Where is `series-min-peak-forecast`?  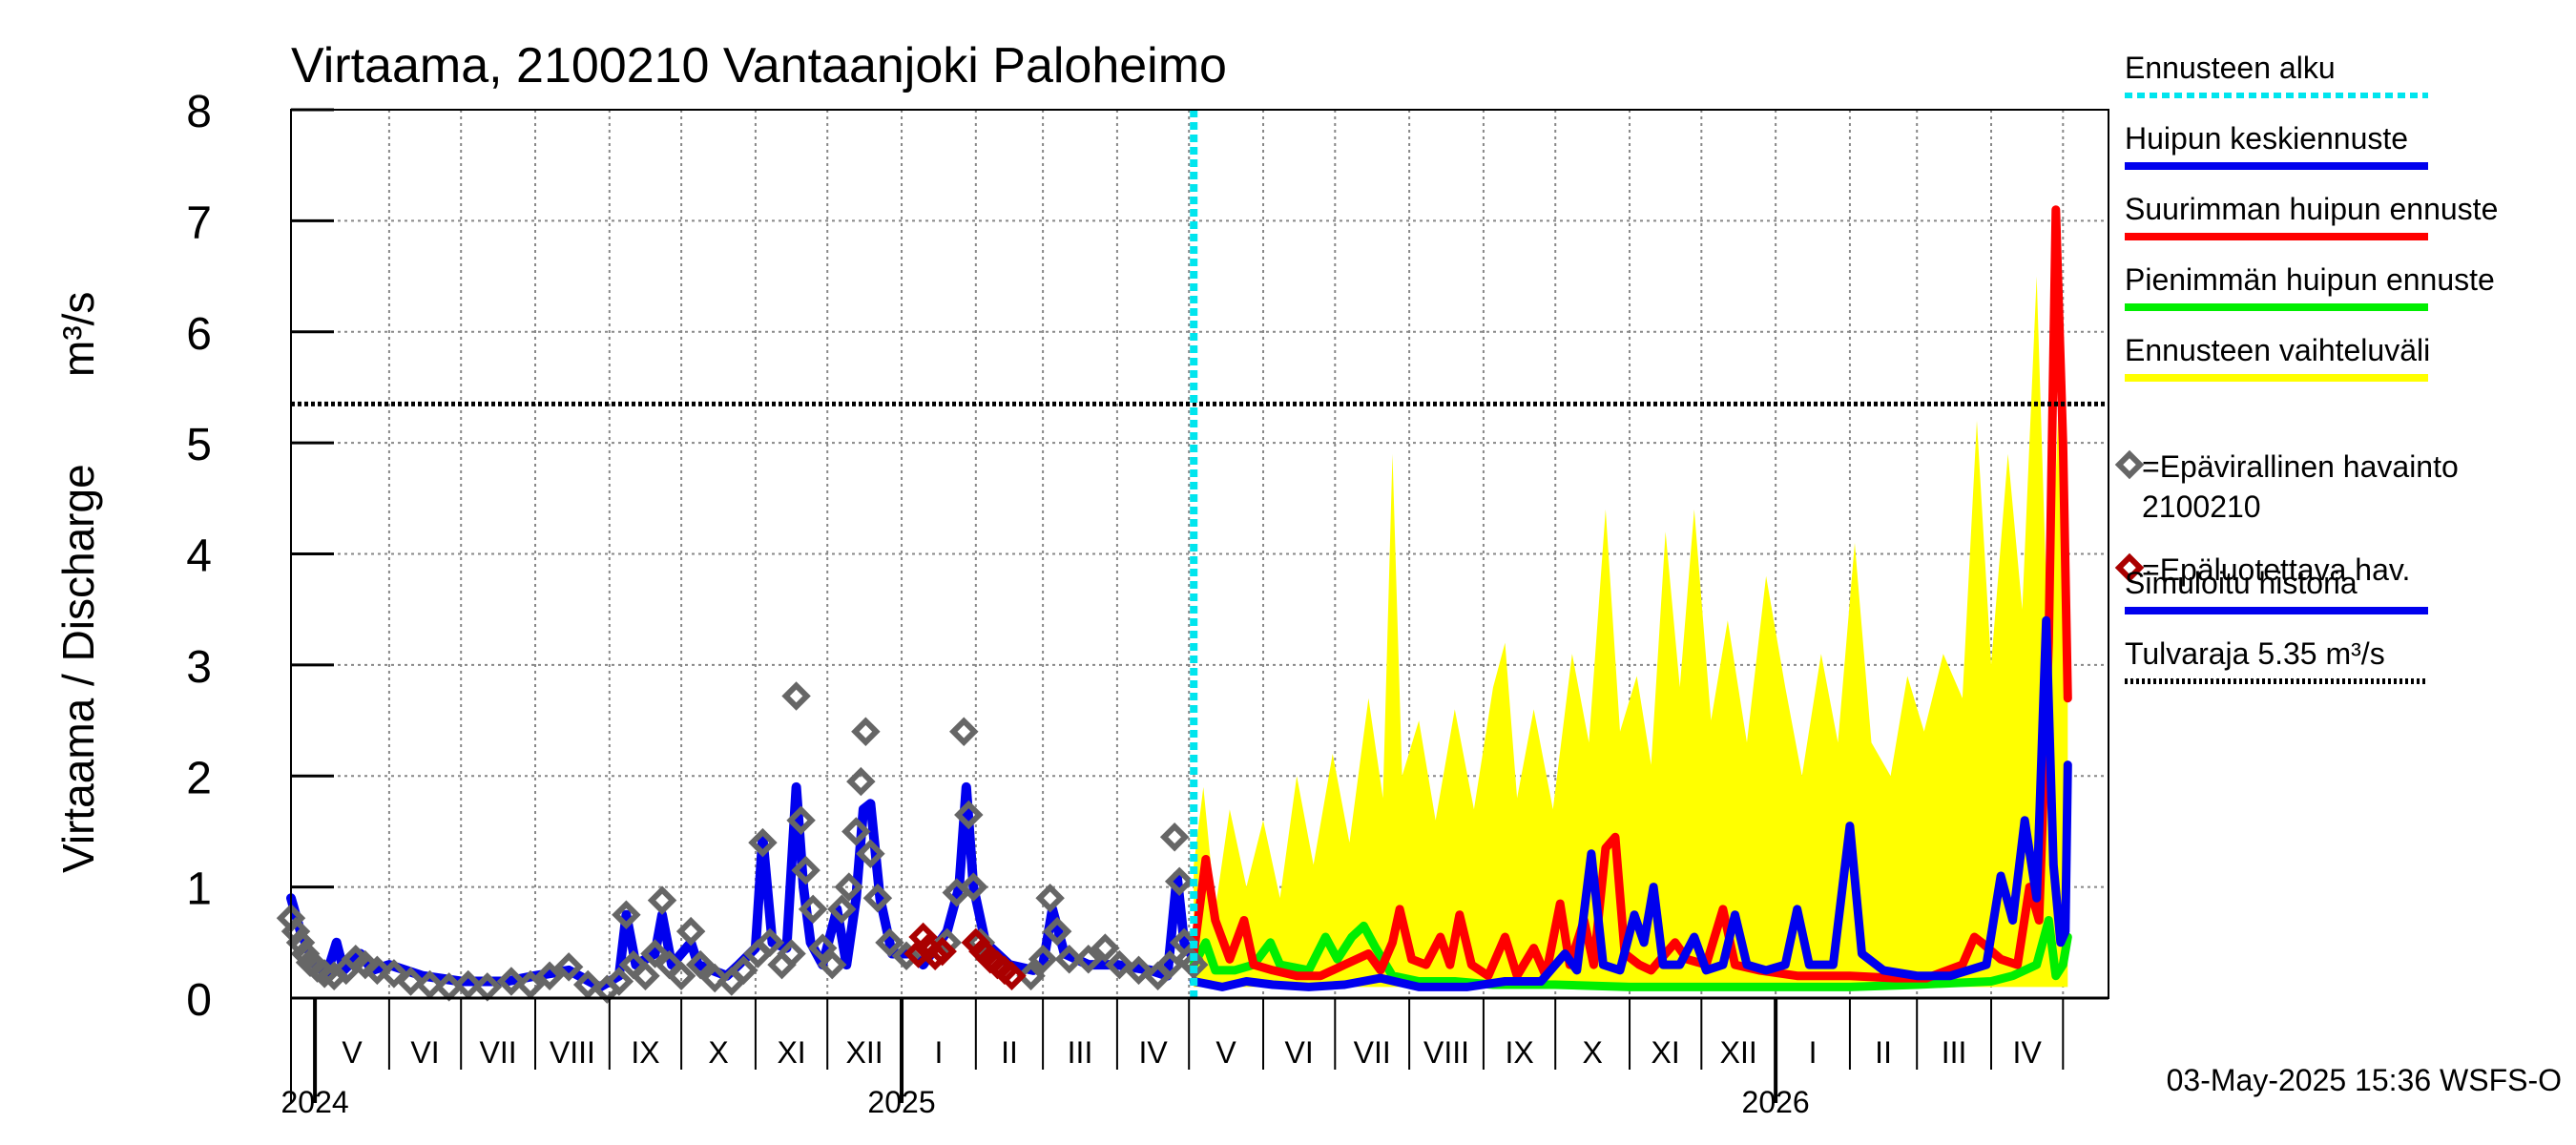
series-min-peak-forecast is located at coordinates (1630, 953).